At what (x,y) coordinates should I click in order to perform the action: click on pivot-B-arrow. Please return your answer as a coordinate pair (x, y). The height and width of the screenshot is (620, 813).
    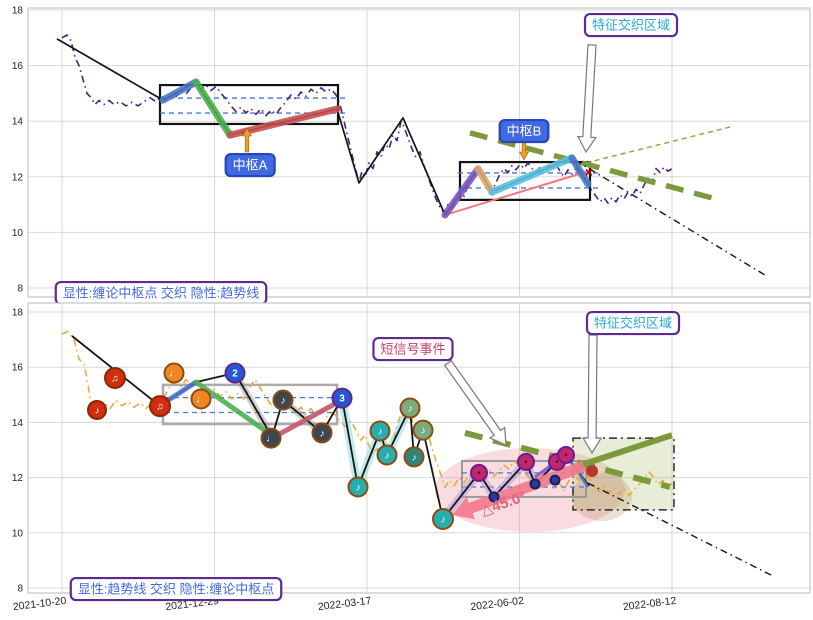
    Looking at the image, I should click on (524, 151).